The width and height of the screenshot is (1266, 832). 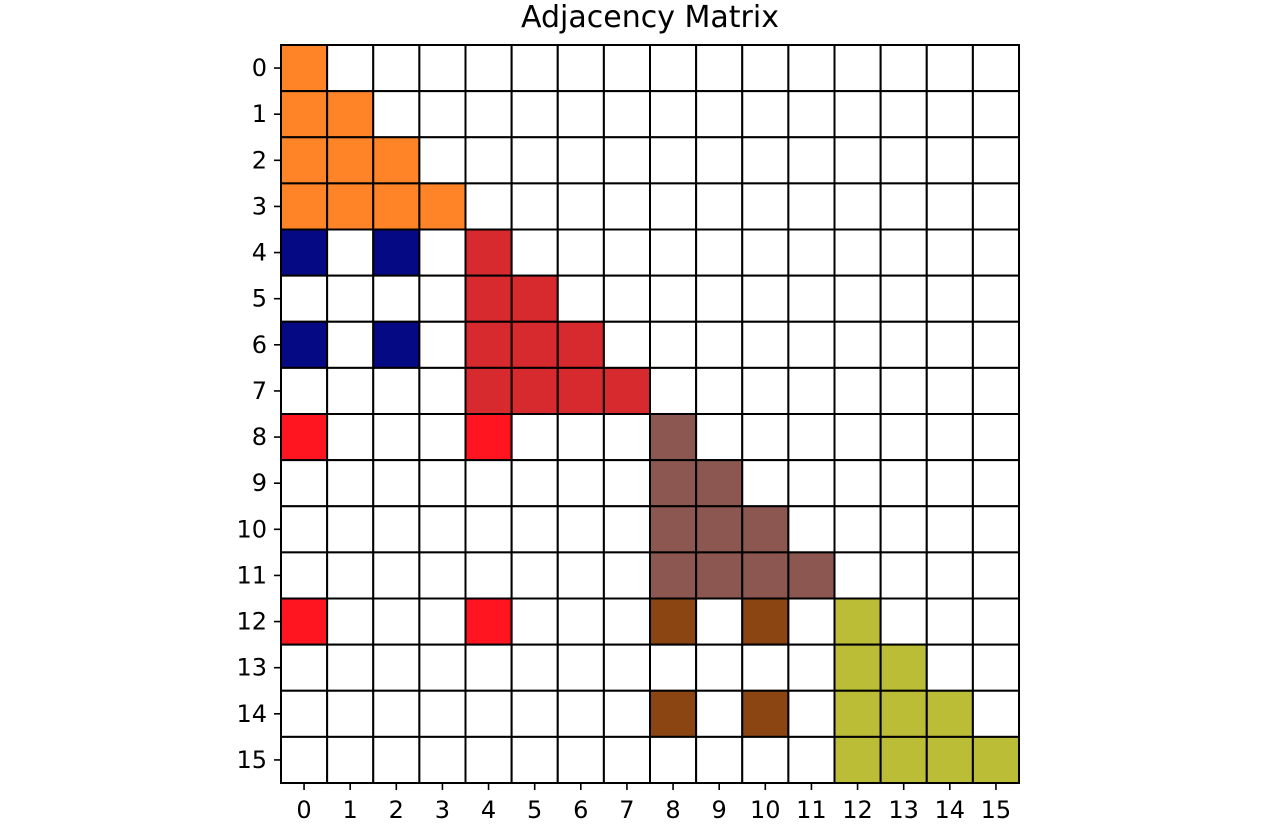 What do you see at coordinates (996, 810) in the screenshot?
I see `x-tick-label-15: 15` at bounding box center [996, 810].